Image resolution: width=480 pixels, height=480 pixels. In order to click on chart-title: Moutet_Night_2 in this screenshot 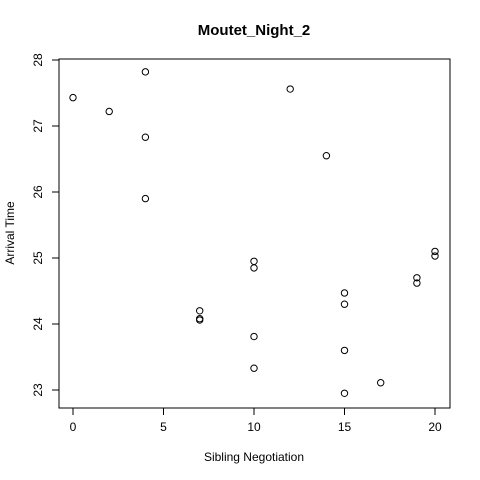, I will do `click(254, 30)`.